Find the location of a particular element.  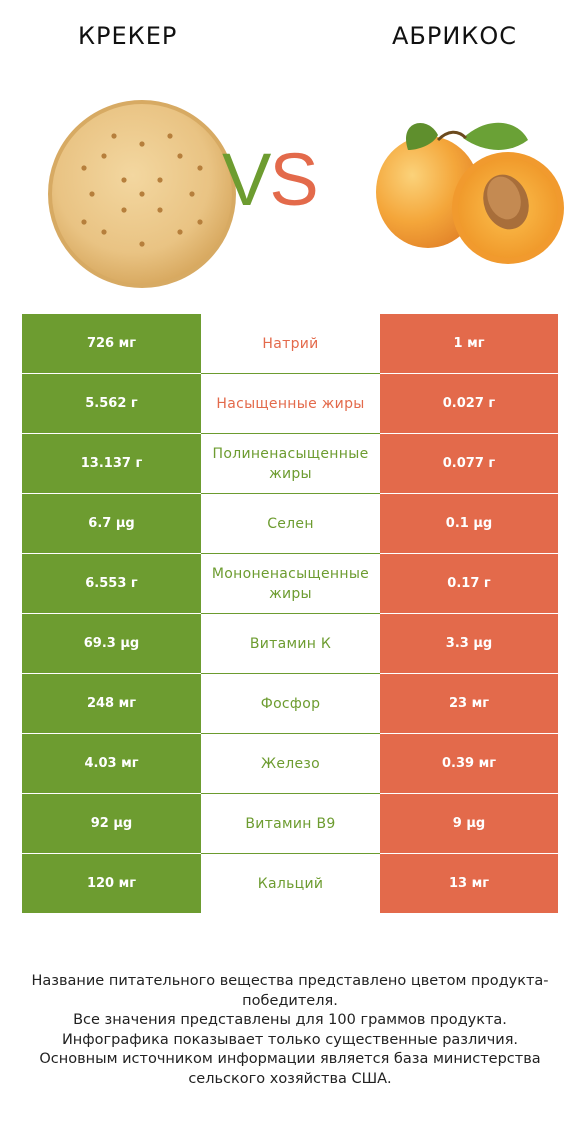

left-value: 69.3 µg is located at coordinates (111, 643).